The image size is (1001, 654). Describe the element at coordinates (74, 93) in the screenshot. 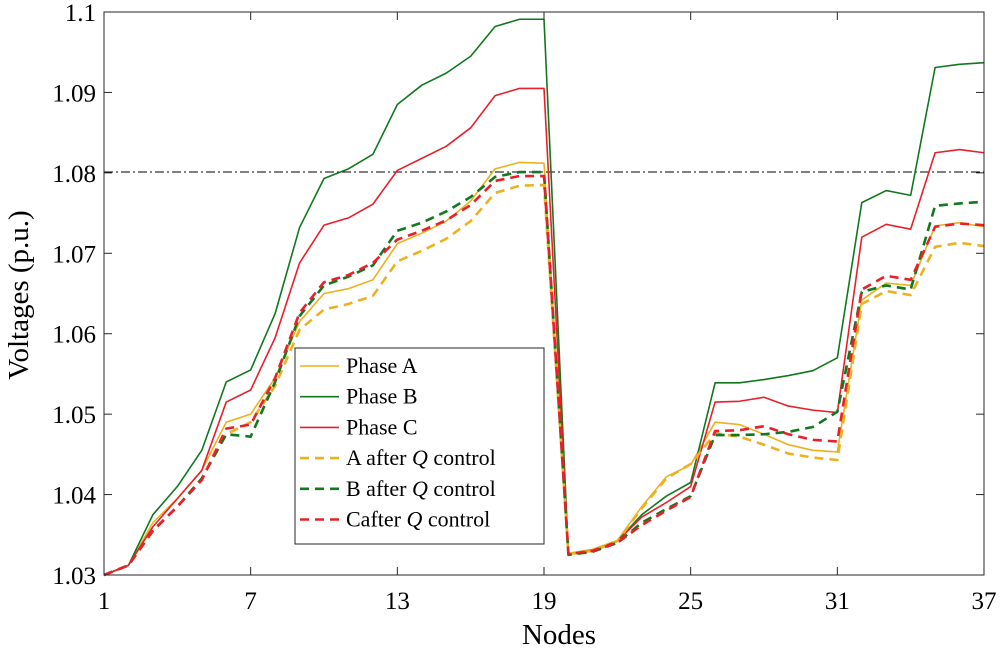

I see `y-tick-label: 1.09` at that location.